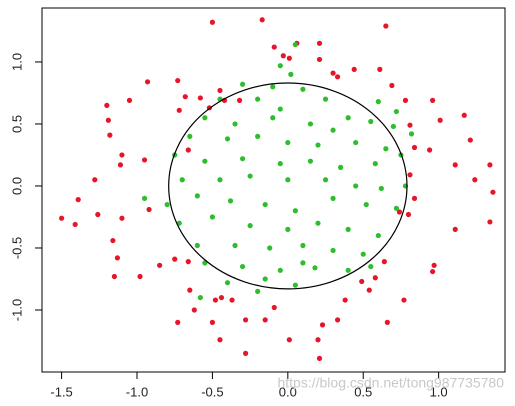  What do you see at coordinates (16, 62) in the screenshot?
I see `y-tick-label: 1.0` at bounding box center [16, 62].